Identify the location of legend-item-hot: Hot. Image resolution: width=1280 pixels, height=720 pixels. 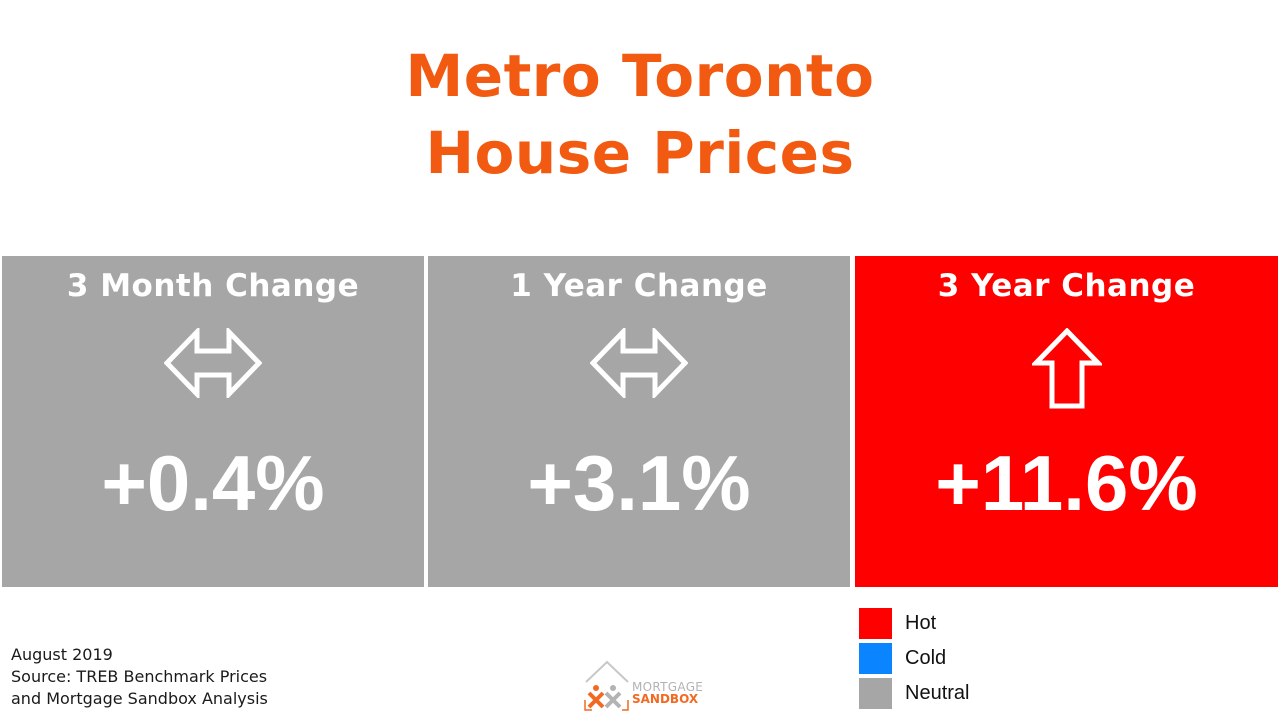
(914, 623).